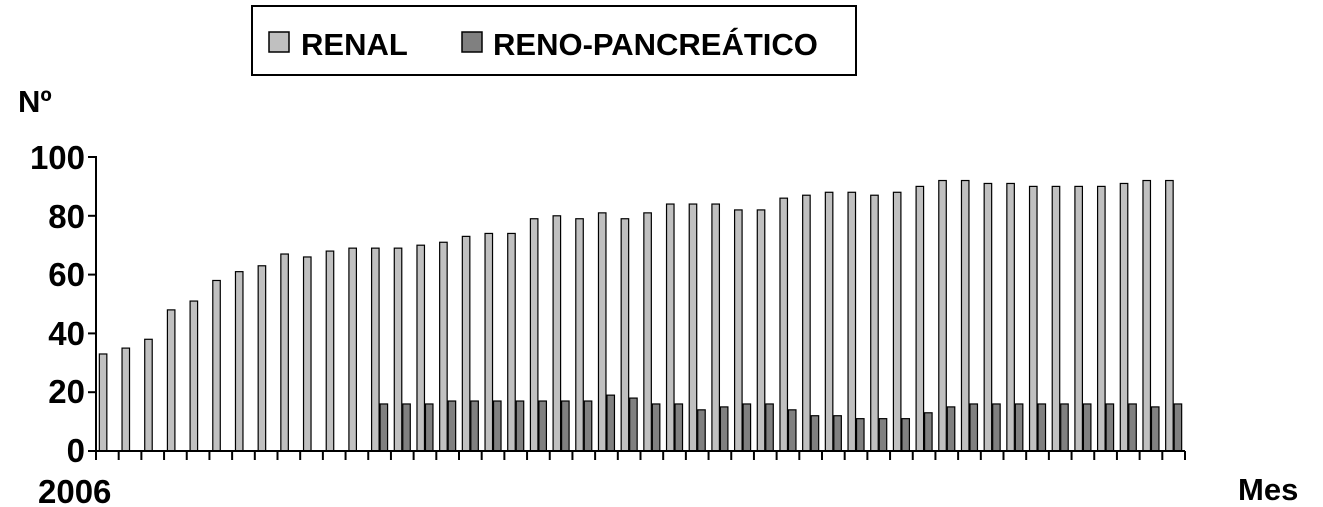  Describe the element at coordinates (66, 274) in the screenshot. I see `y-tick-label: 60` at that location.